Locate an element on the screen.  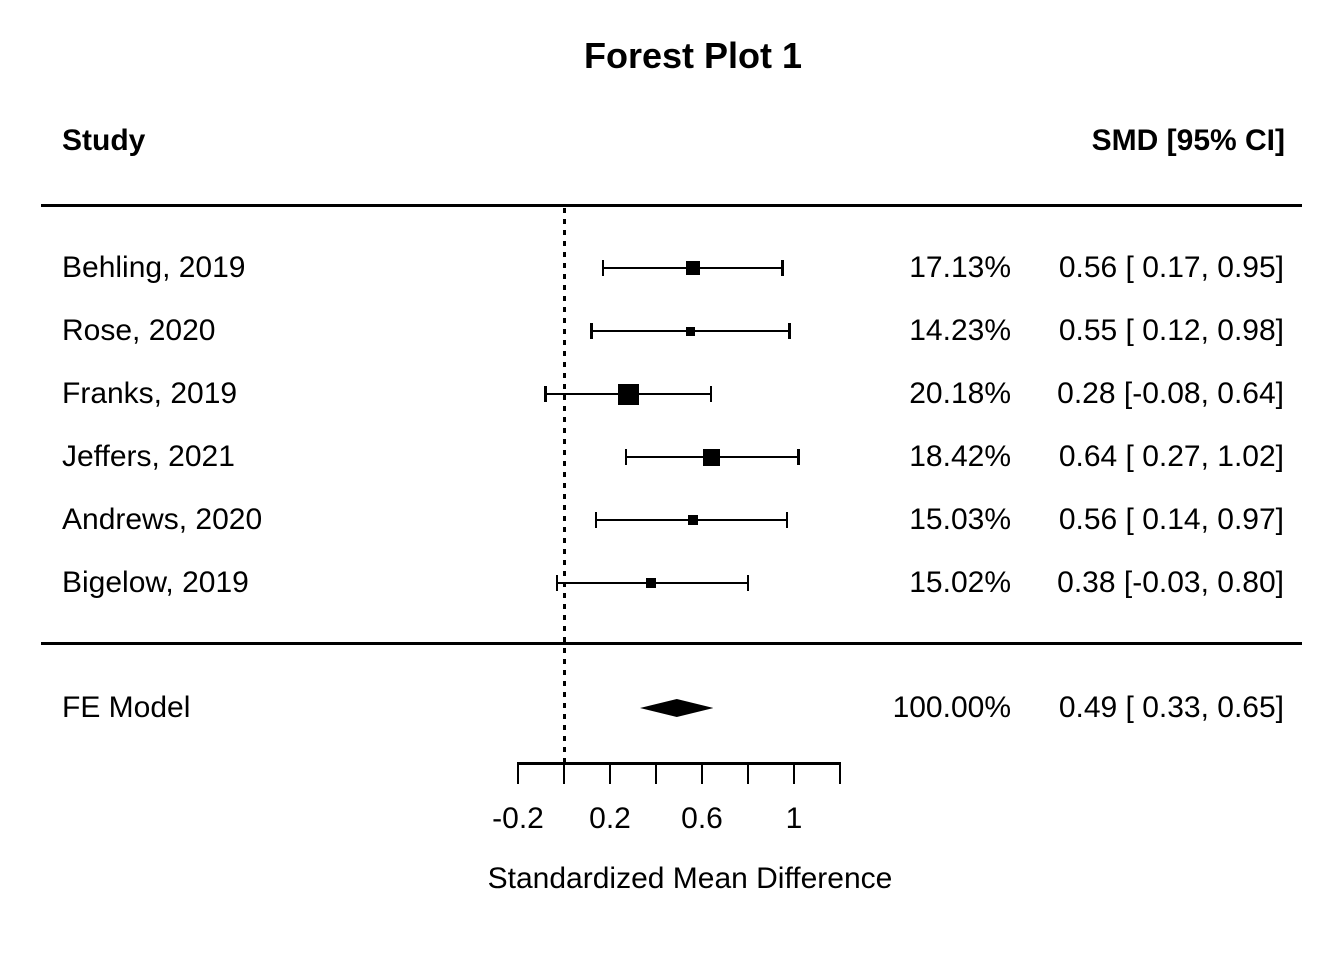
study-label: Franks, 2019 is located at coordinates (150, 393).